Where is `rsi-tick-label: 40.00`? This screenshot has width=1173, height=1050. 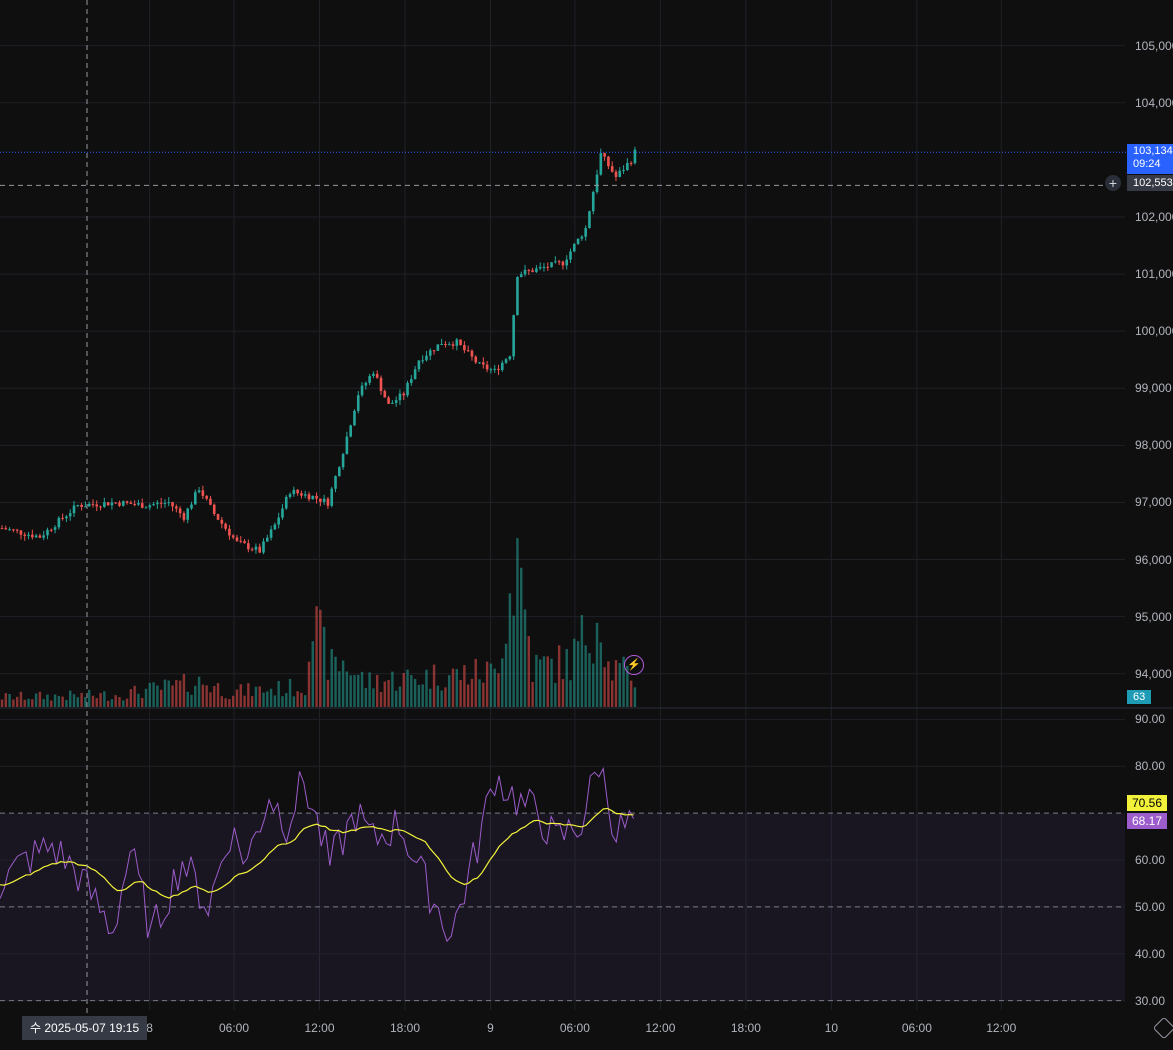 rsi-tick-label: 40.00 is located at coordinates (1150, 953).